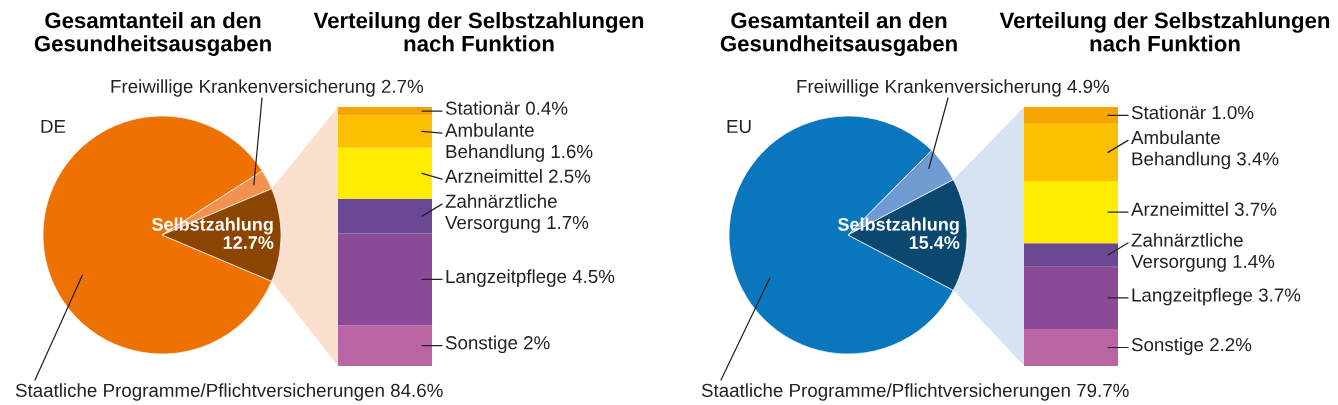 The height and width of the screenshot is (405, 1338). Describe the element at coordinates (497, 344) in the screenshot. I see `data-label: Sonstige 2%` at that location.